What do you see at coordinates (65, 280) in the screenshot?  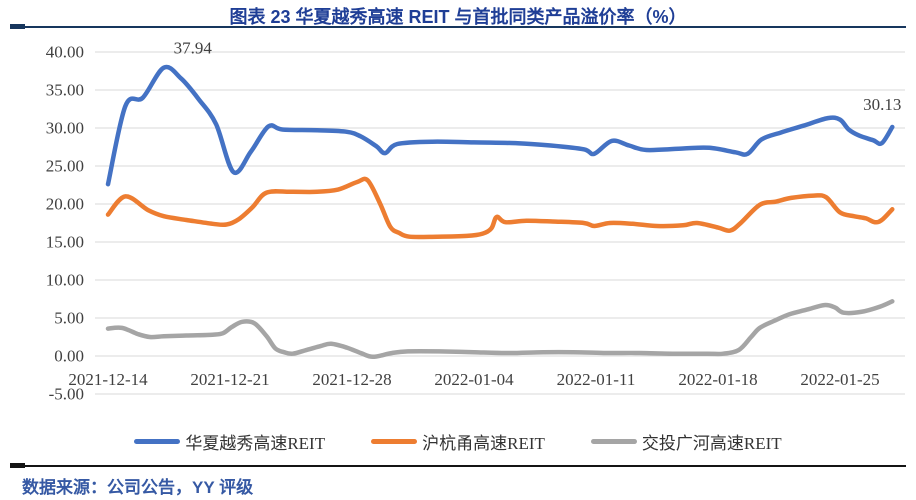 I see `y-axis-tick-label: 10.00` at bounding box center [65, 280].